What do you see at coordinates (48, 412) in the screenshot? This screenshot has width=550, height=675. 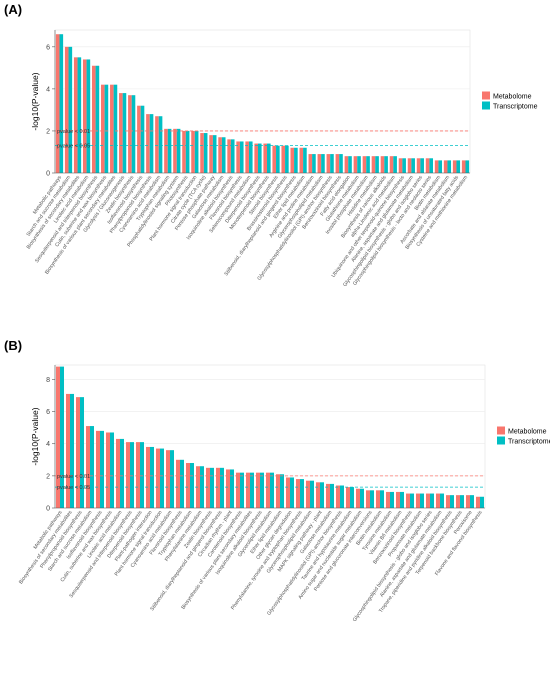 I see `y-tick-label: 6` at bounding box center [48, 412].